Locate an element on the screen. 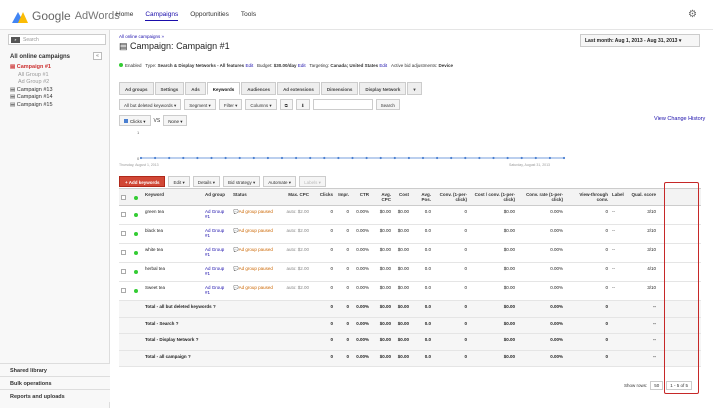  header-cost: Cost is located at coordinates (404, 194).